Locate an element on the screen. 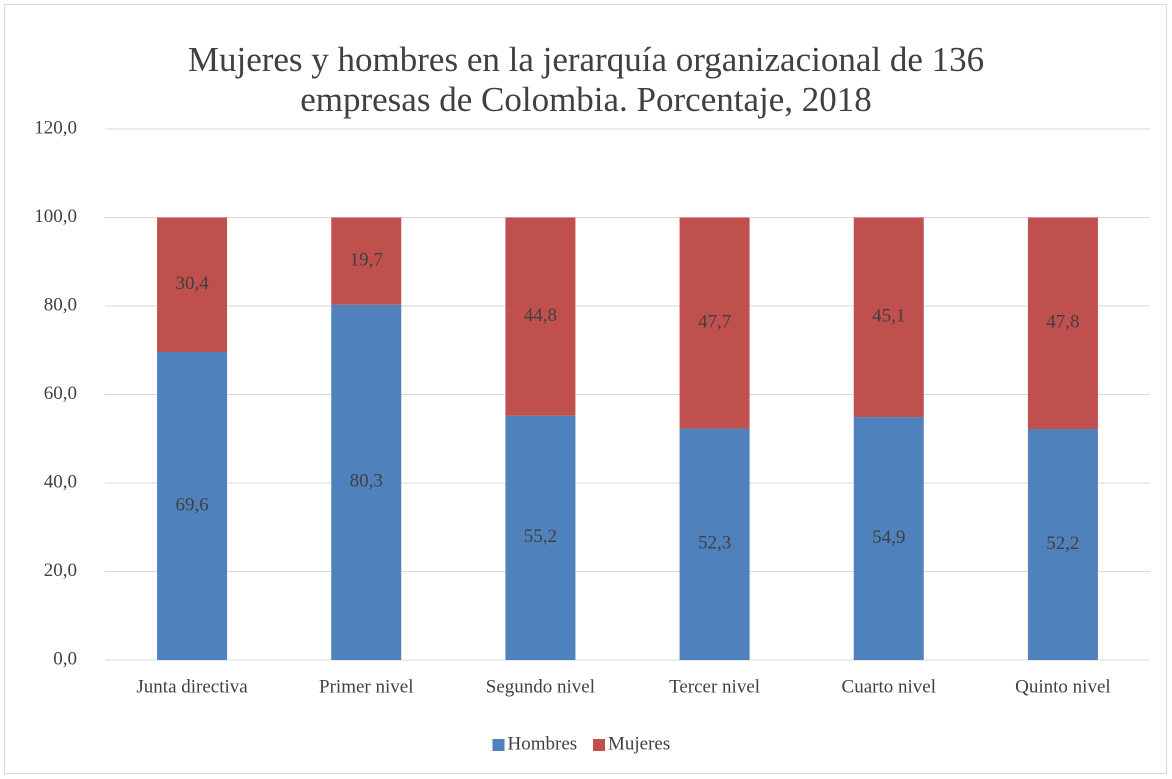 The image size is (1172, 779). y-tick-label: 20,0 is located at coordinates (60, 570).